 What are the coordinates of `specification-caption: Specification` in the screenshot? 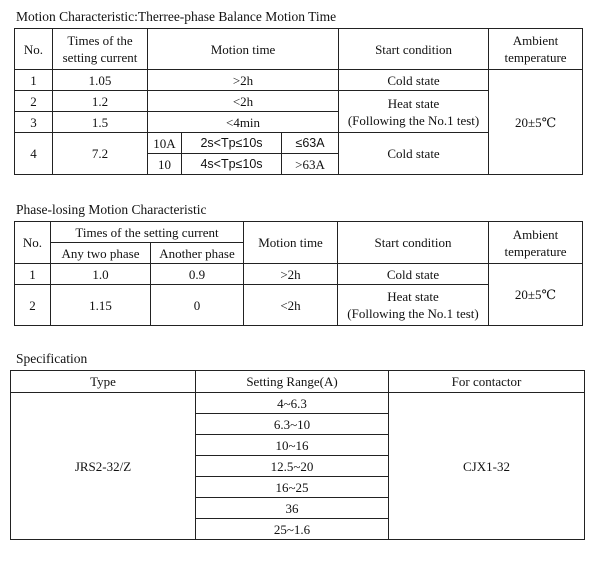 It's located at (52, 358).